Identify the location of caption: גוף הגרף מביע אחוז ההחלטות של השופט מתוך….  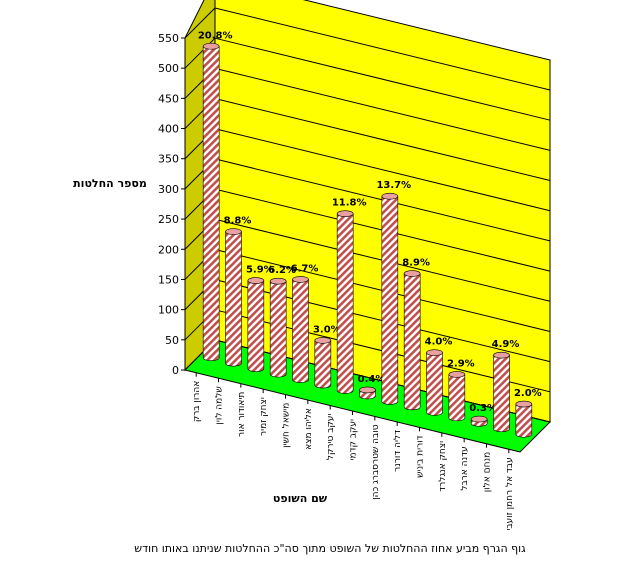
(330, 548).